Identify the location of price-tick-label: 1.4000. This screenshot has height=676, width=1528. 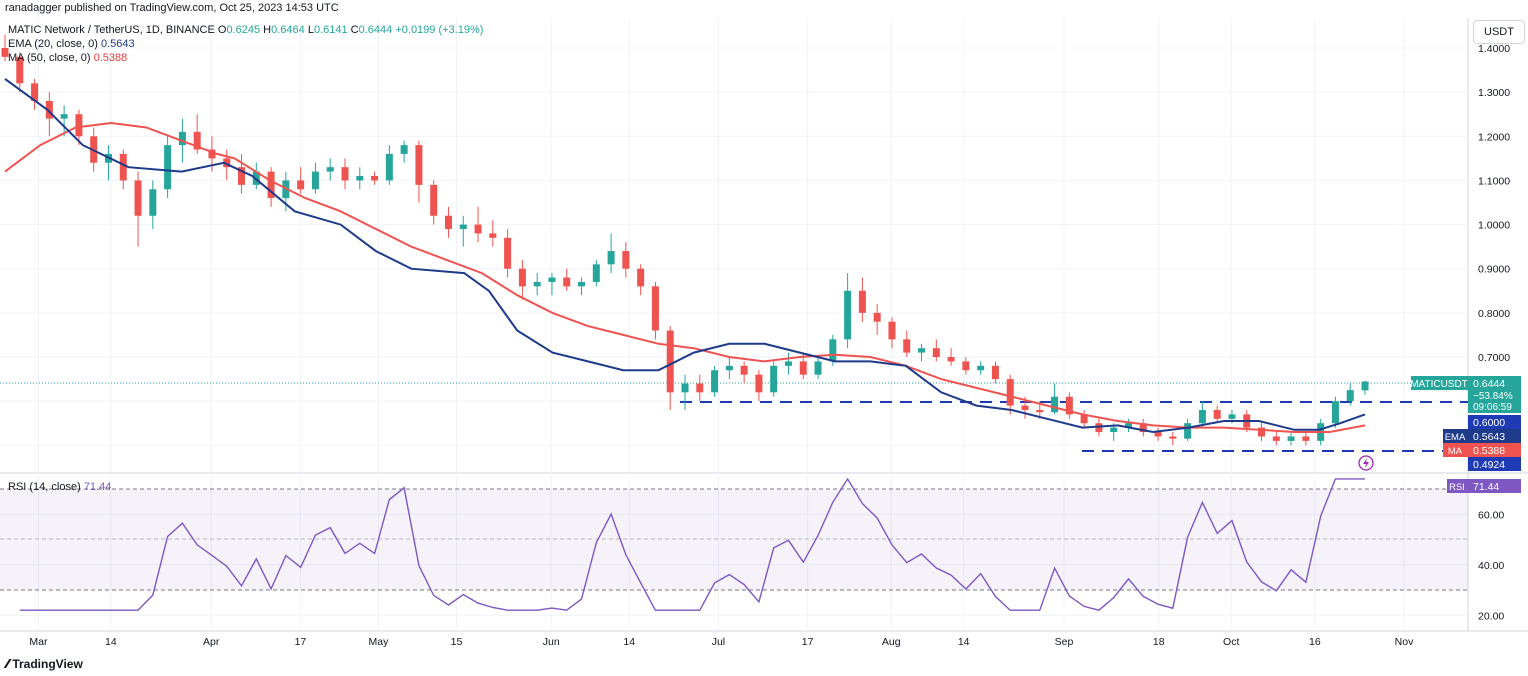
(1494, 49).